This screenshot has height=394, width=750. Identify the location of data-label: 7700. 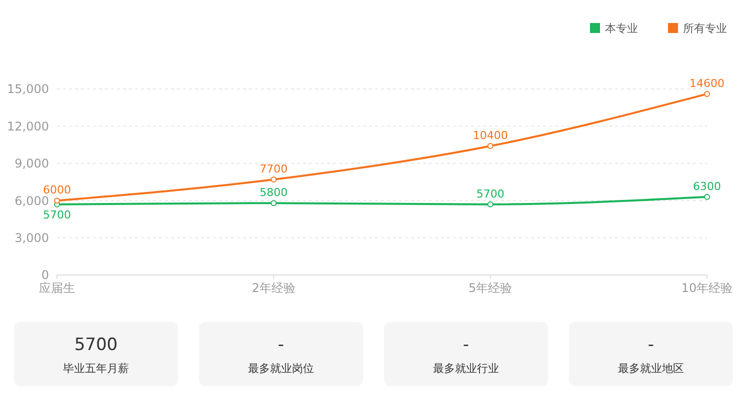
(274, 169).